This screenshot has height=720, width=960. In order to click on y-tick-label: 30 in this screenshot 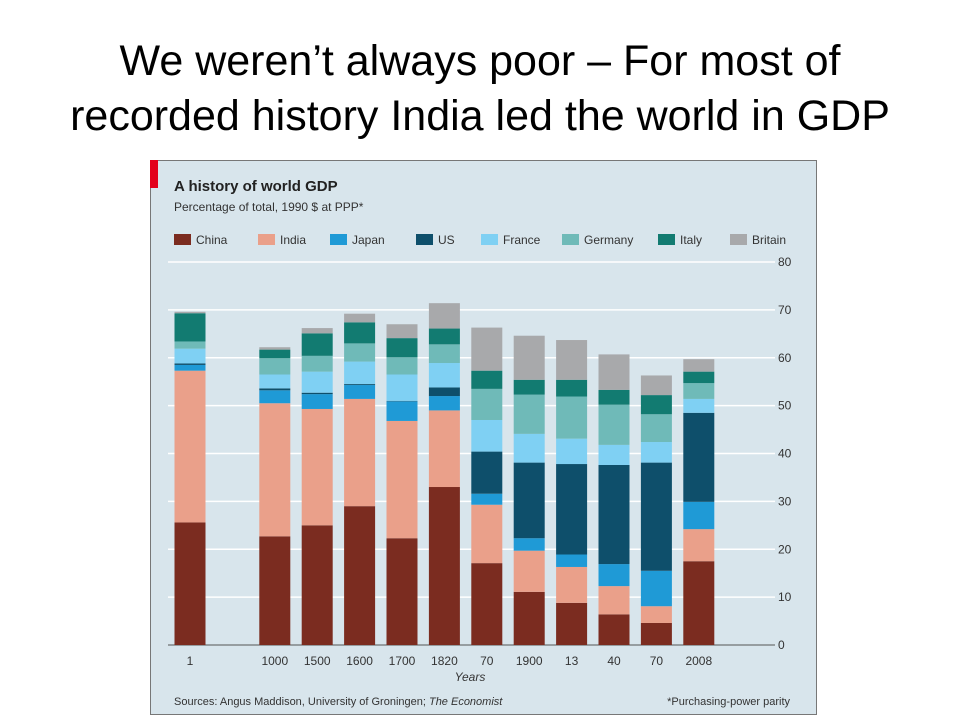, I will do `click(785, 501)`.